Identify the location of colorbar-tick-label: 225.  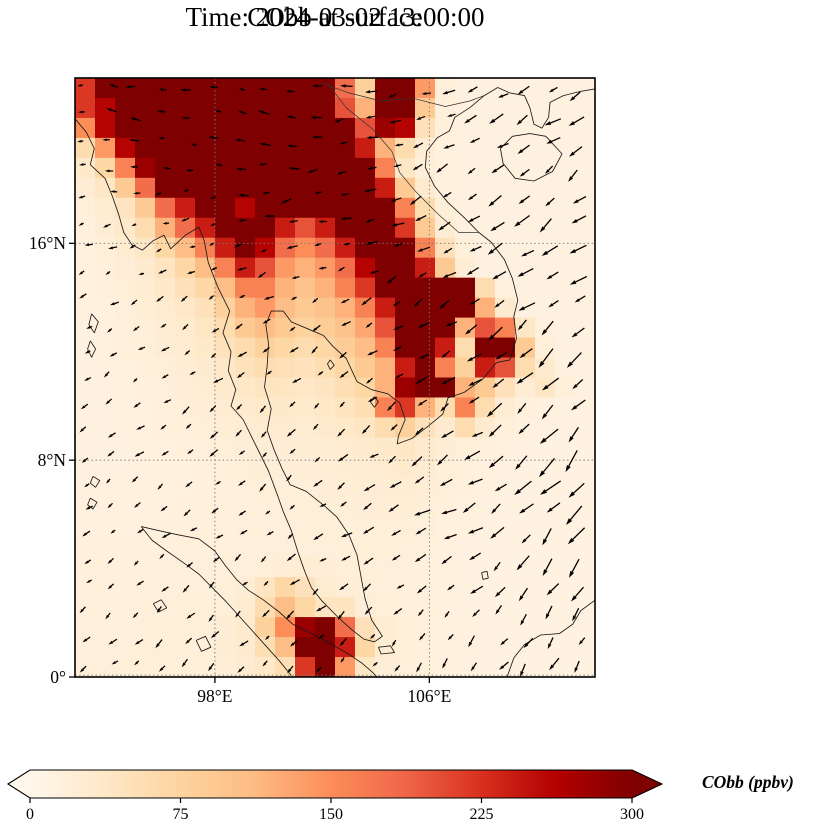
(482, 814).